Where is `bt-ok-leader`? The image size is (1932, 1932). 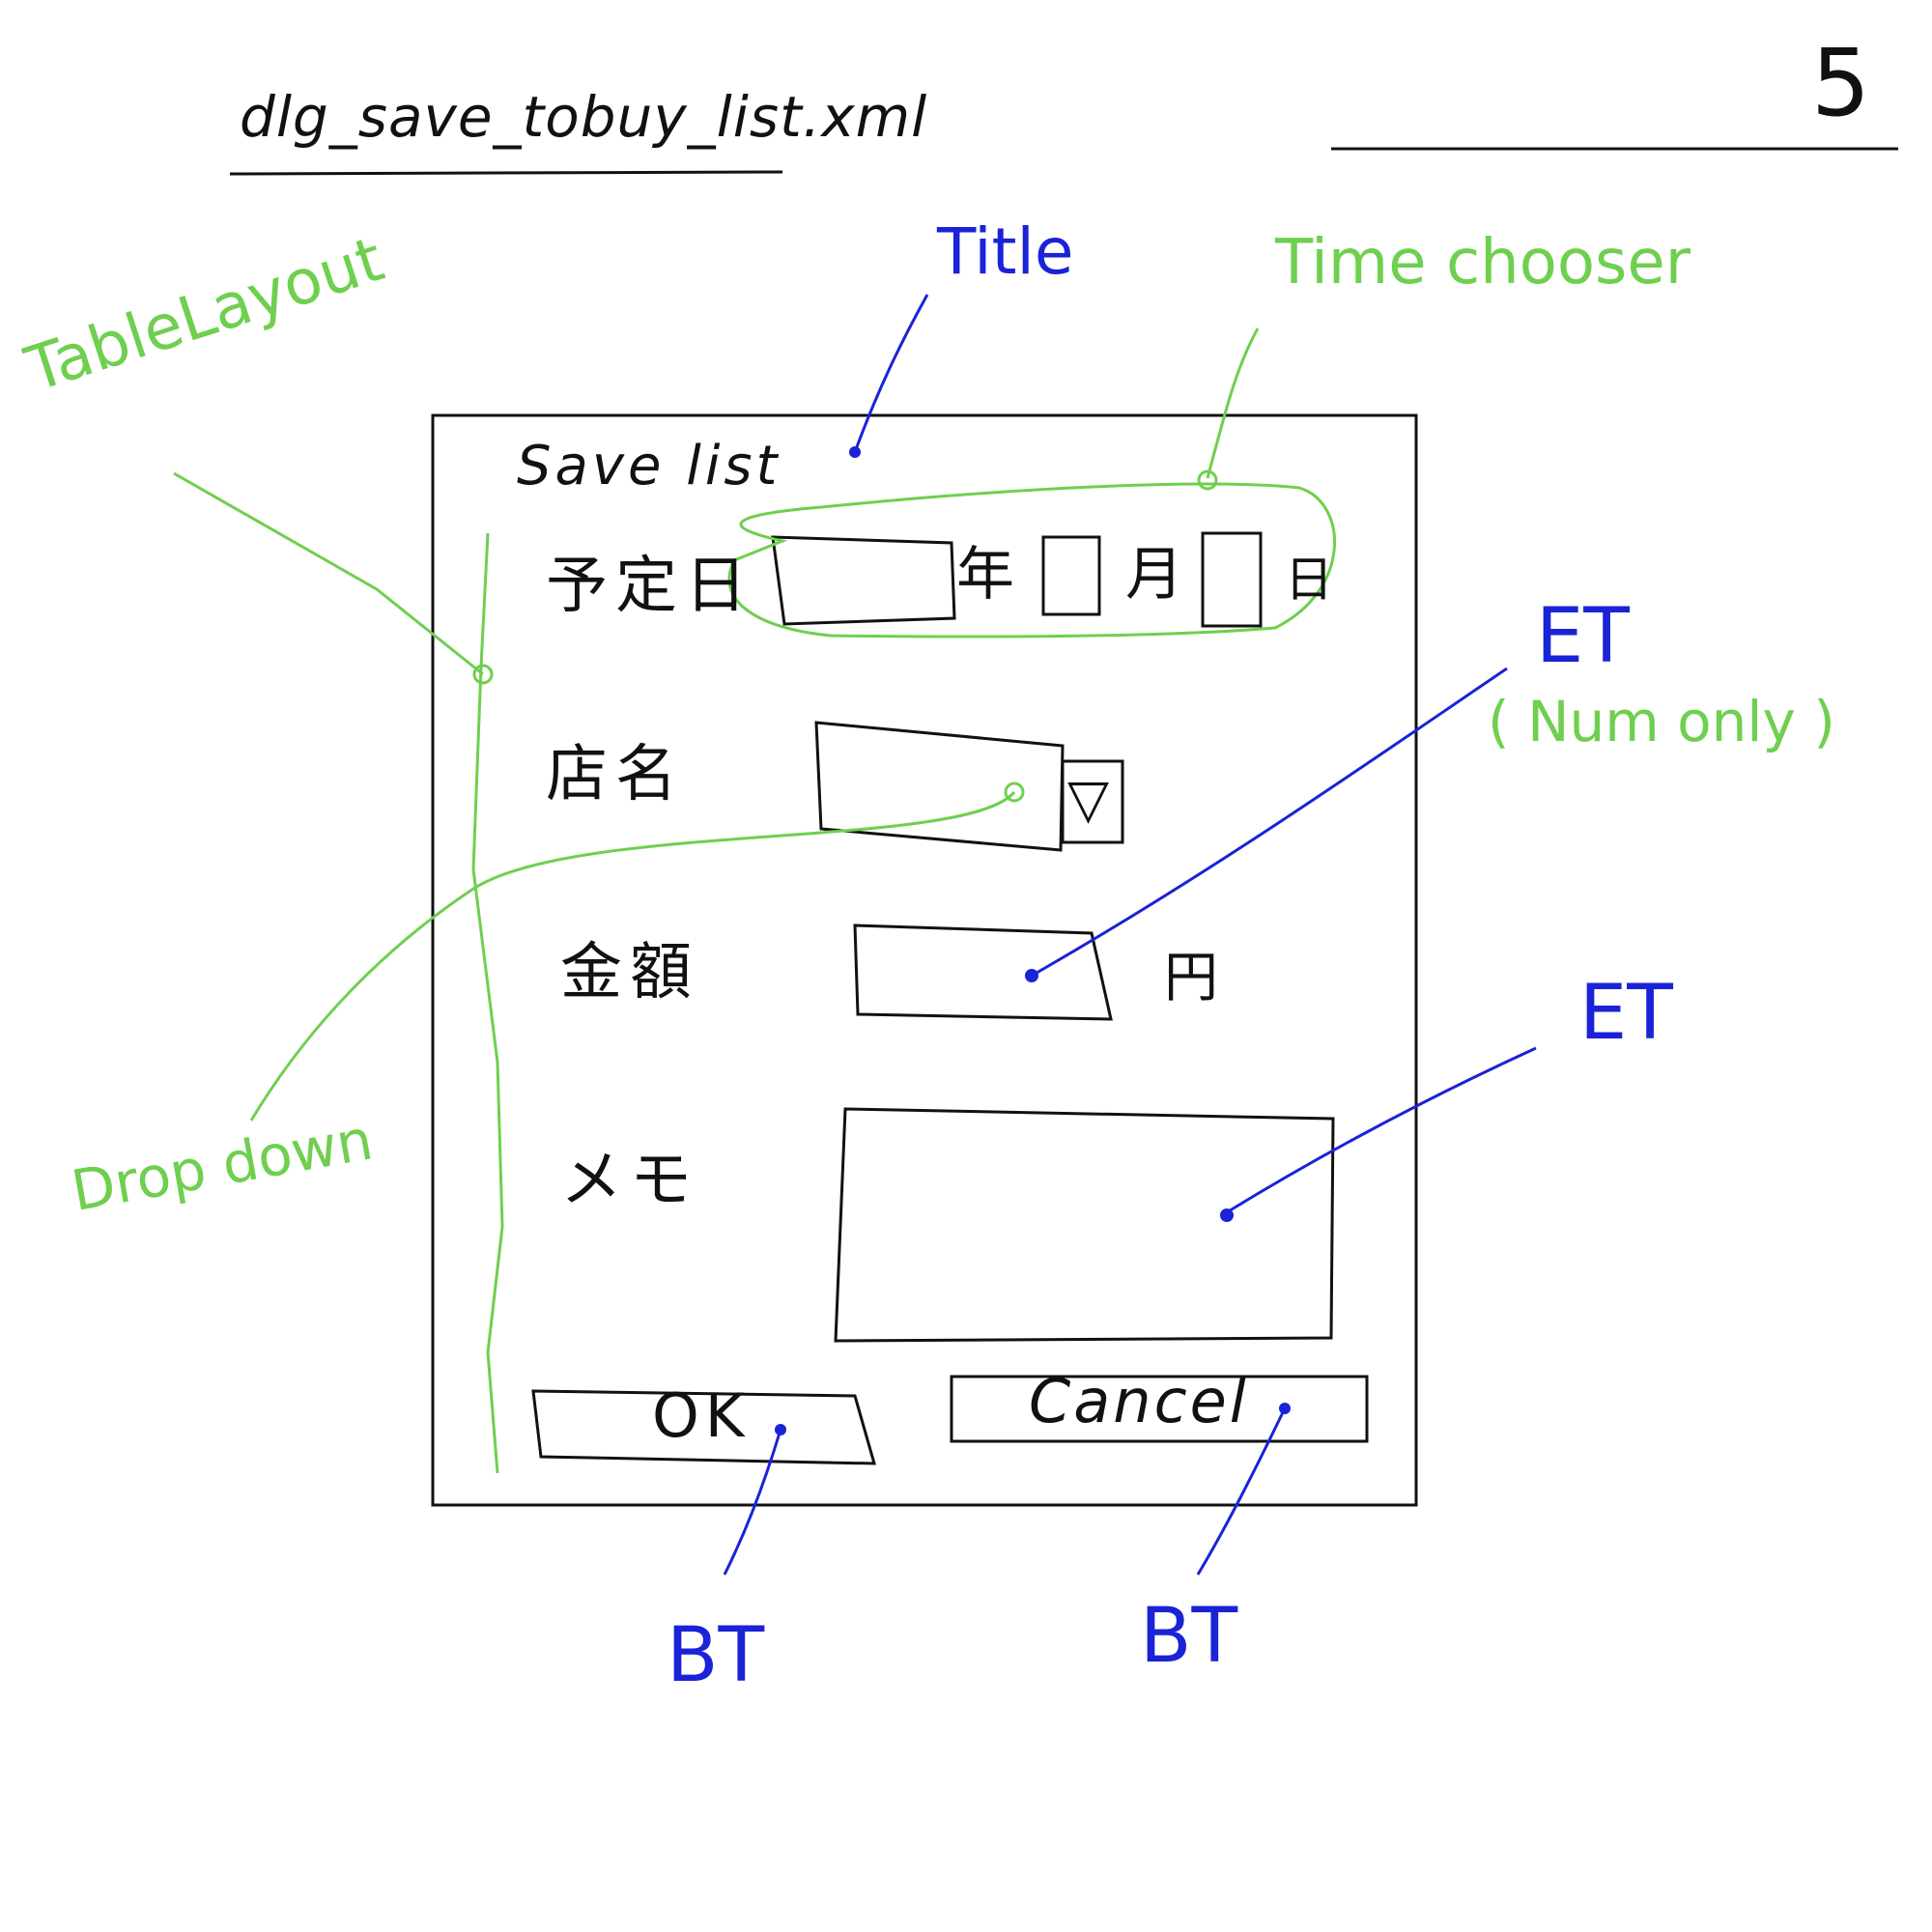 bt-ok-leader is located at coordinates (752, 1502).